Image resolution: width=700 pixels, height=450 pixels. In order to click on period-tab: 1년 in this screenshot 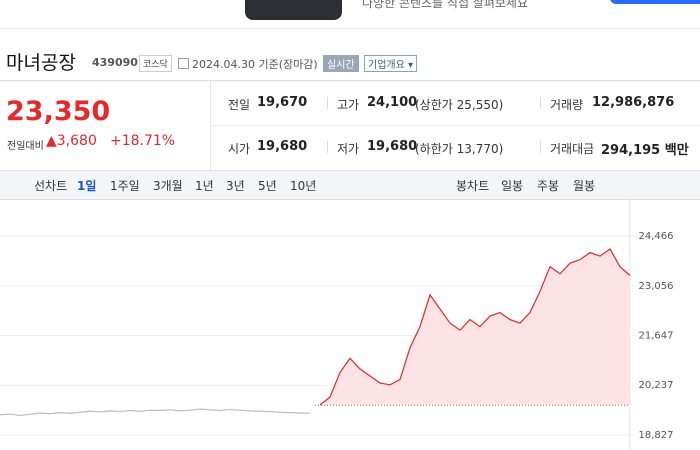, I will do `click(204, 186)`.